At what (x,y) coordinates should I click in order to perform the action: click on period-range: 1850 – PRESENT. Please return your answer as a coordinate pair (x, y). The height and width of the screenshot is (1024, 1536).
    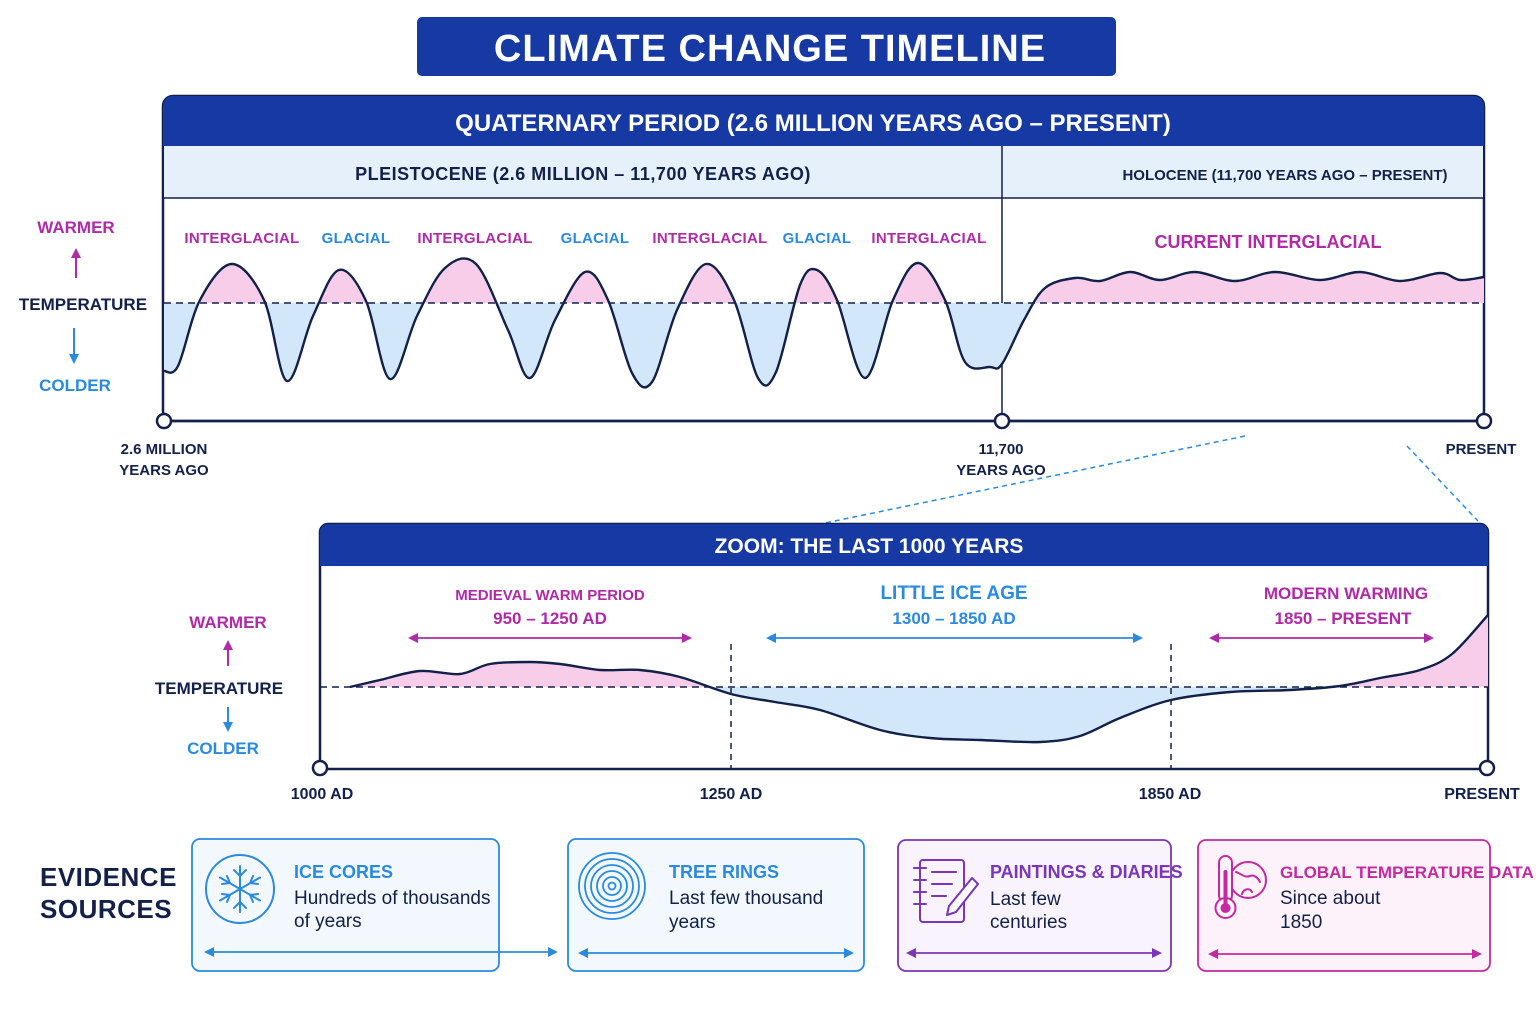
    Looking at the image, I should click on (1343, 618).